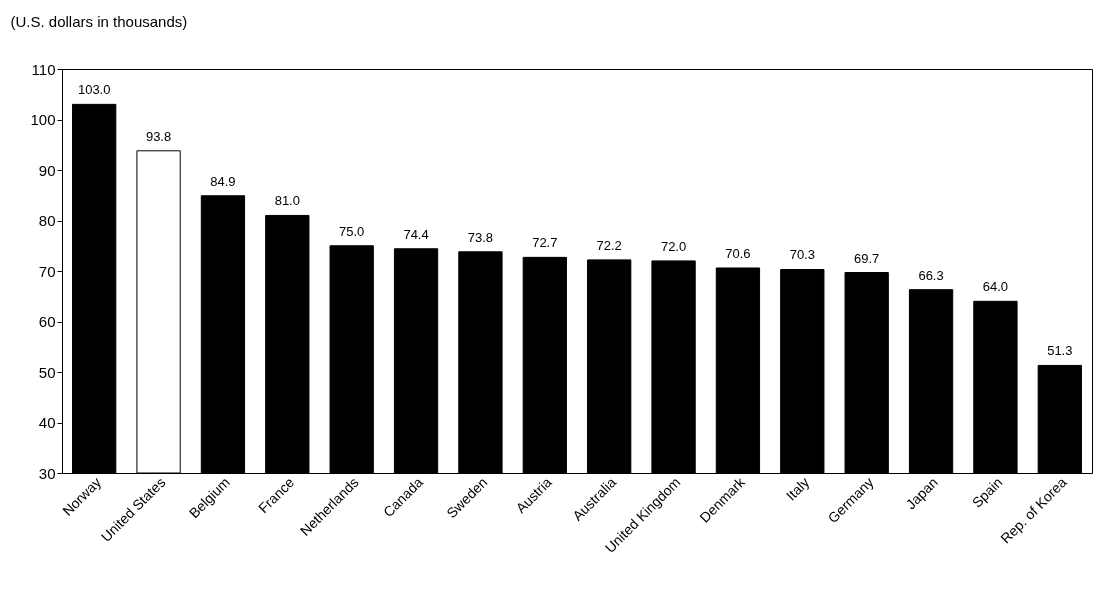 The image size is (1106, 613). Describe the element at coordinates (416, 234) in the screenshot. I see `data-label: 74.4` at that location.